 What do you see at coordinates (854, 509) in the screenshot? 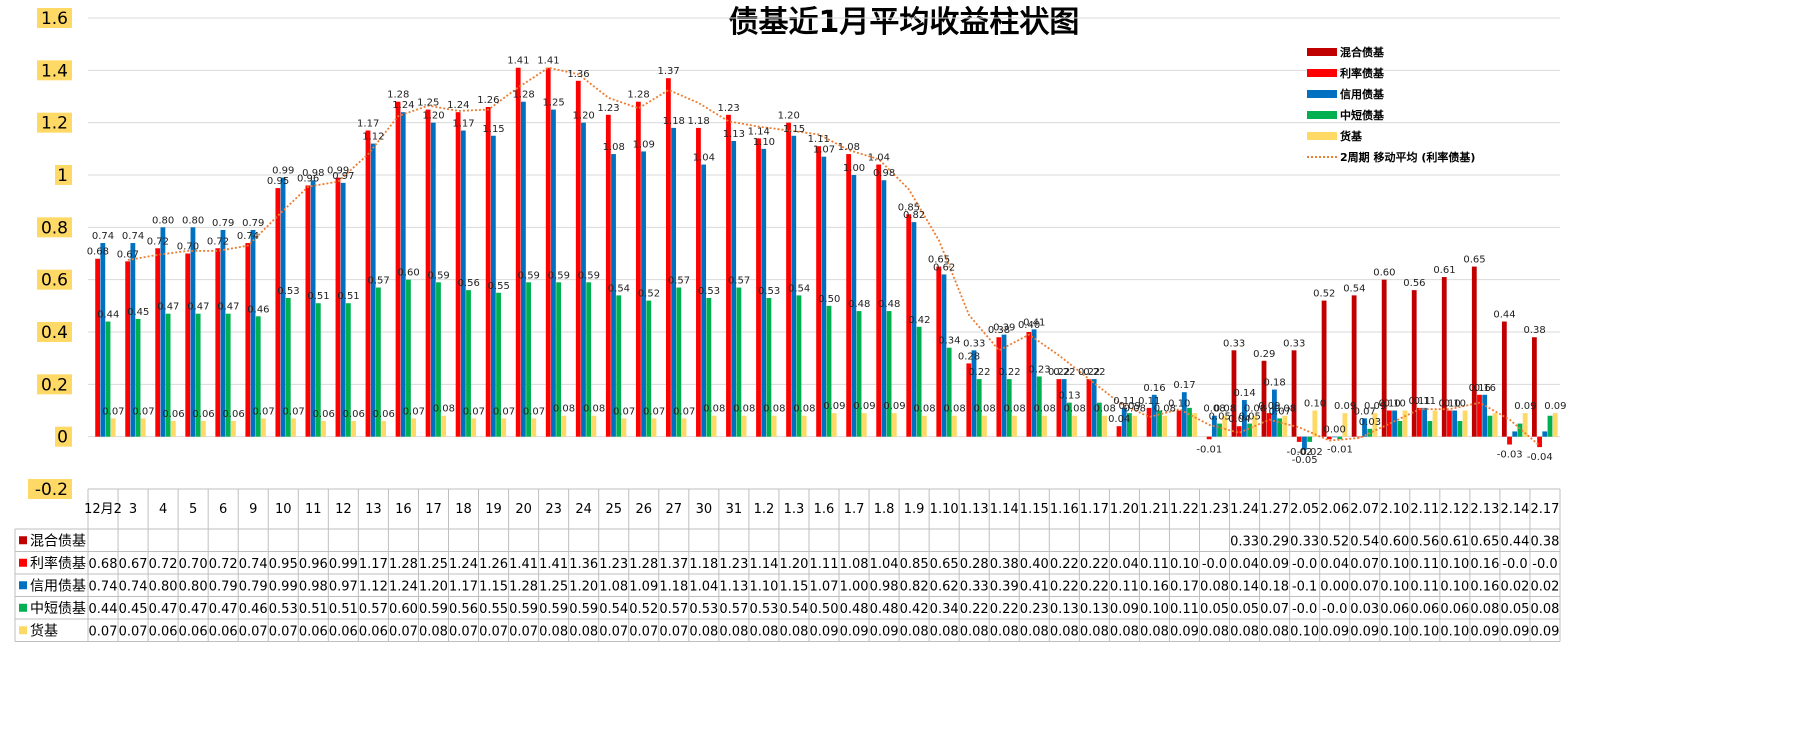
I see `x-tick-label: 1.7` at bounding box center [854, 509].